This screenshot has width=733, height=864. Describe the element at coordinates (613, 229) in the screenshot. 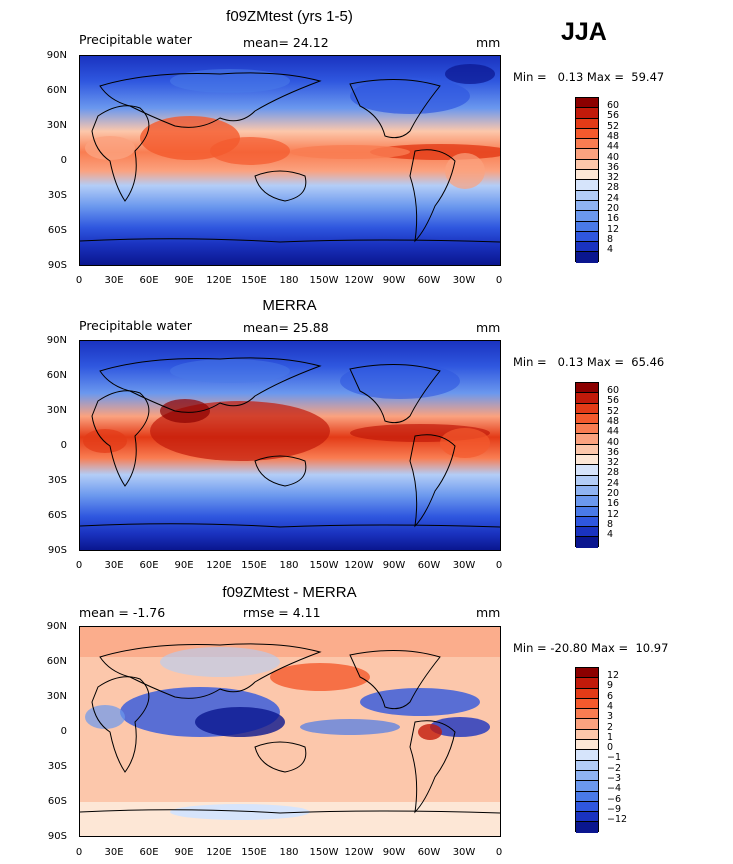

I see `colorbar-level-label: 12` at that location.